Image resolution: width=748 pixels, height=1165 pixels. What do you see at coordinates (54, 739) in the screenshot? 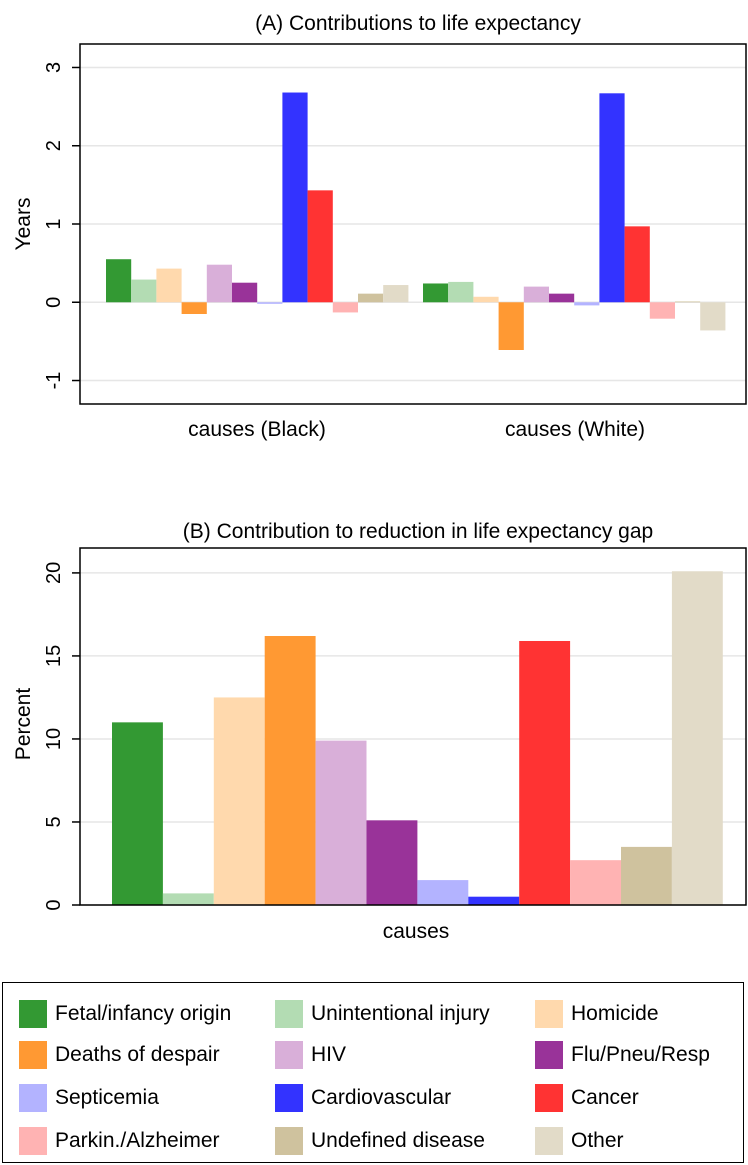
I see `y-tick-label: 10` at bounding box center [54, 739].